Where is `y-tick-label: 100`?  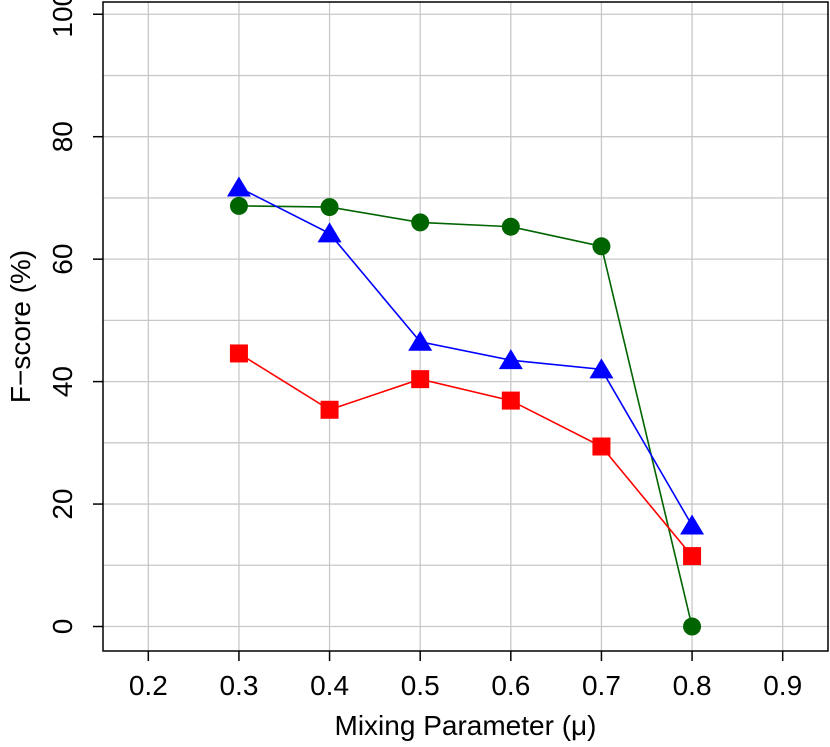 y-tick-label: 100 is located at coordinates (62, 19).